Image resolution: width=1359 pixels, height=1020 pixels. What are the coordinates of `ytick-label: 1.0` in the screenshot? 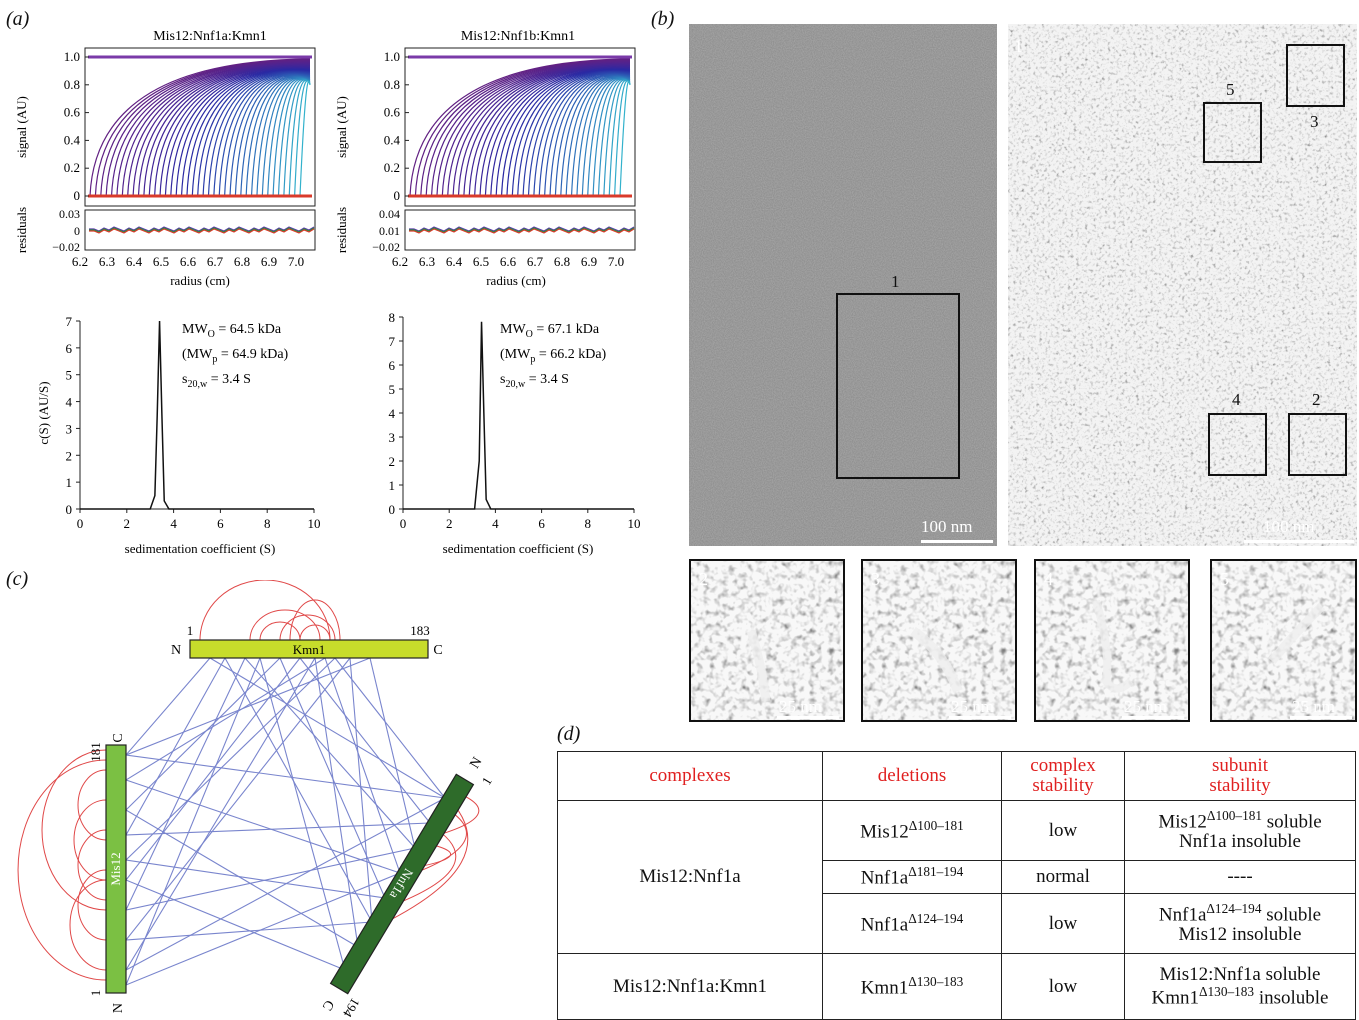 It's located at (72, 56).